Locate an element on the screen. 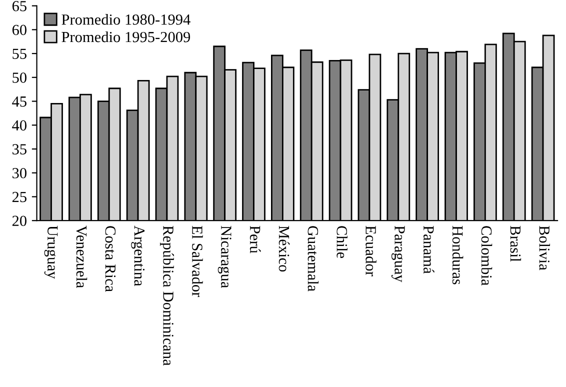 This screenshot has width=566, height=387. legend-label: Promedio 1995-2009 is located at coordinates (126, 36).